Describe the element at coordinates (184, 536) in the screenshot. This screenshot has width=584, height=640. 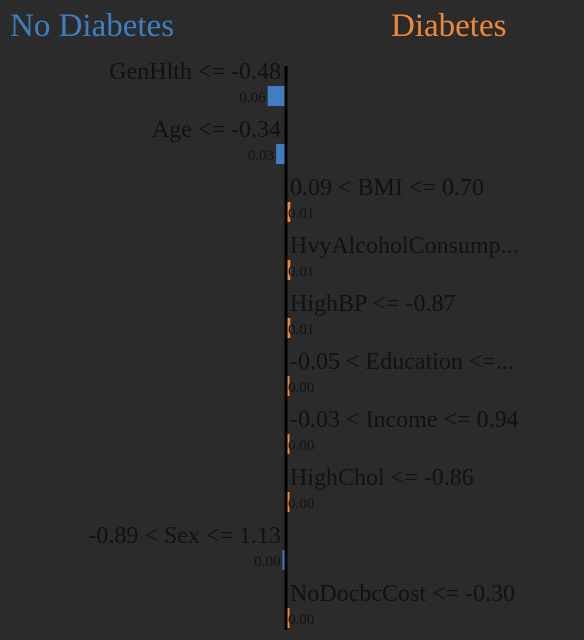
I see `feature-label: -0.89 < Sex <= 1.13` at that location.